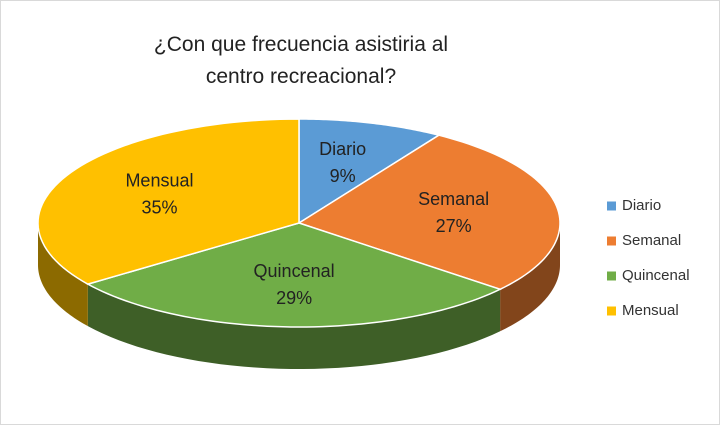  What do you see at coordinates (342, 149) in the screenshot?
I see `data-label-name: Diario` at bounding box center [342, 149].